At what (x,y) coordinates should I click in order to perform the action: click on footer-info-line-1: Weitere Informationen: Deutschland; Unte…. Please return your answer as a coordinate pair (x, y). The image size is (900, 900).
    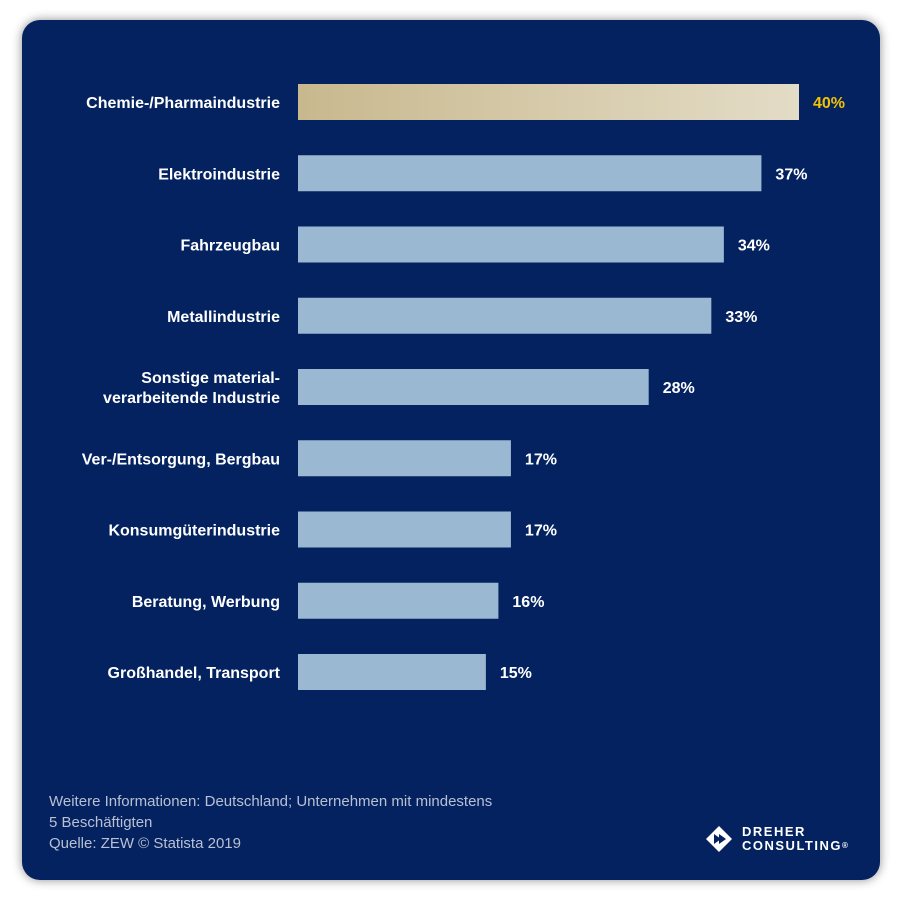
    Looking at the image, I should click on (271, 801).